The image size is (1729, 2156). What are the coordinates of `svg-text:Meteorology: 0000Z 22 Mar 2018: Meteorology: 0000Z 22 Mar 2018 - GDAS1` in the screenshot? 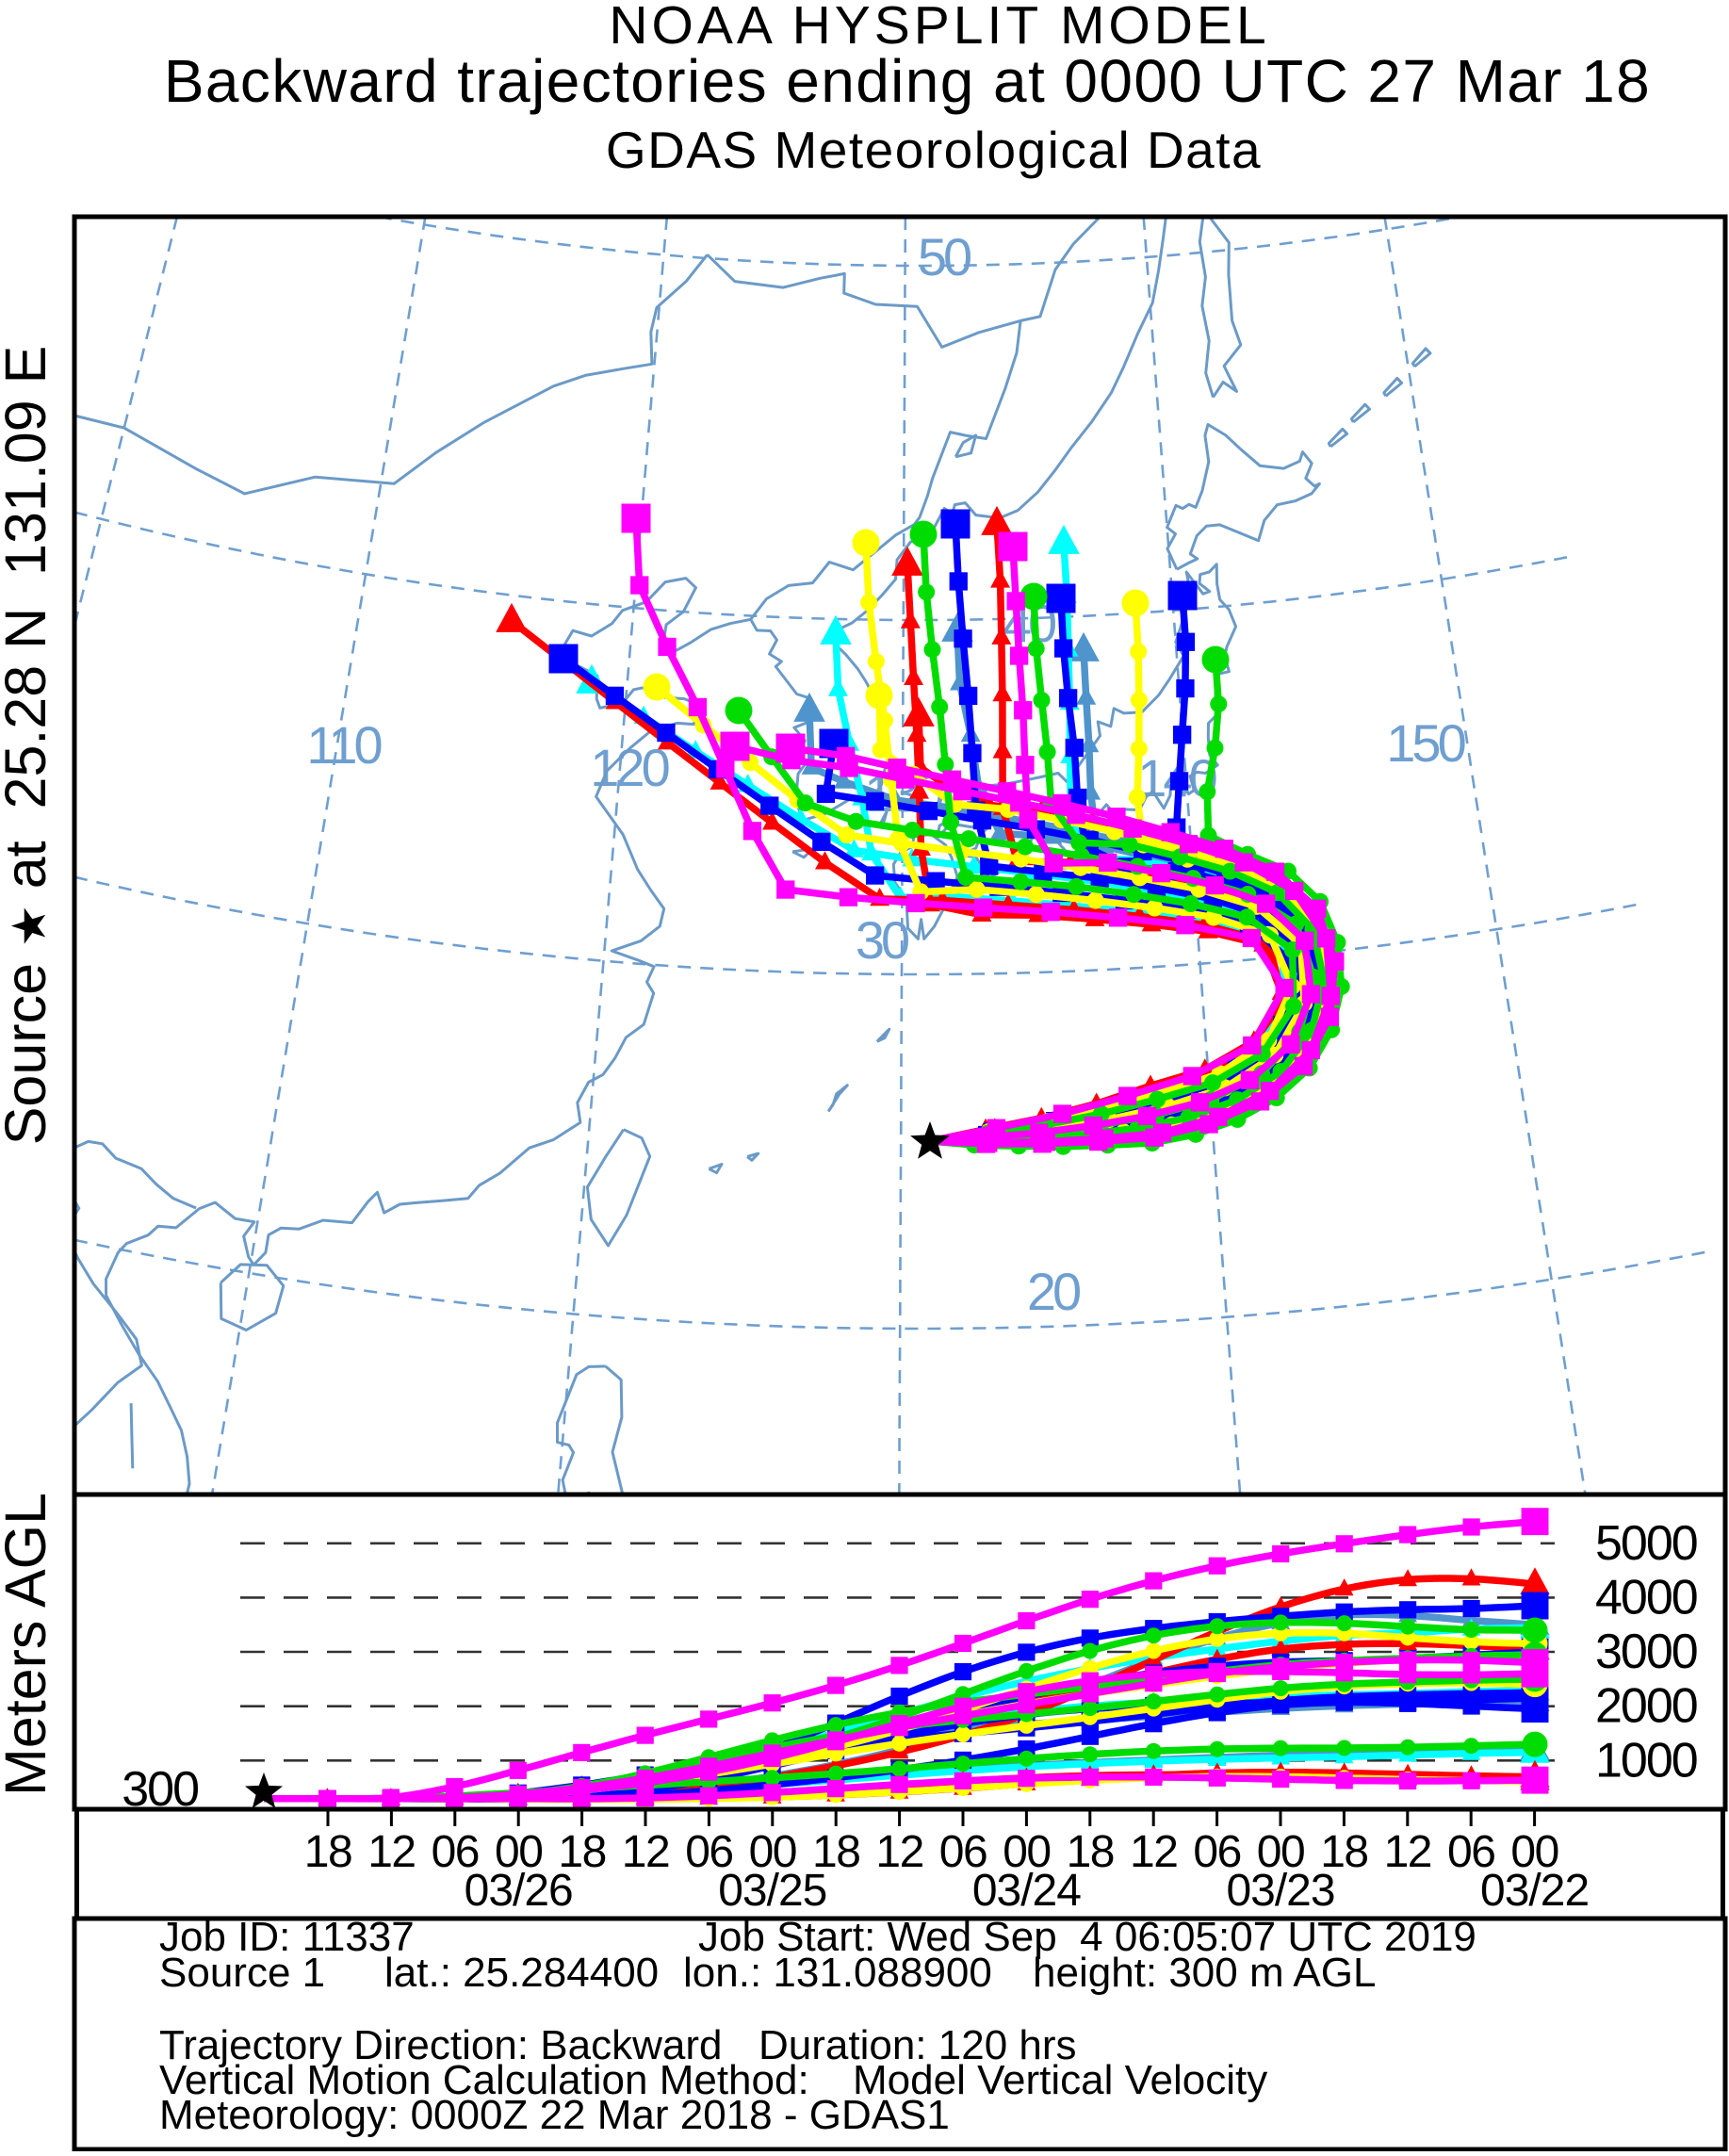 It's located at (555, 2115).